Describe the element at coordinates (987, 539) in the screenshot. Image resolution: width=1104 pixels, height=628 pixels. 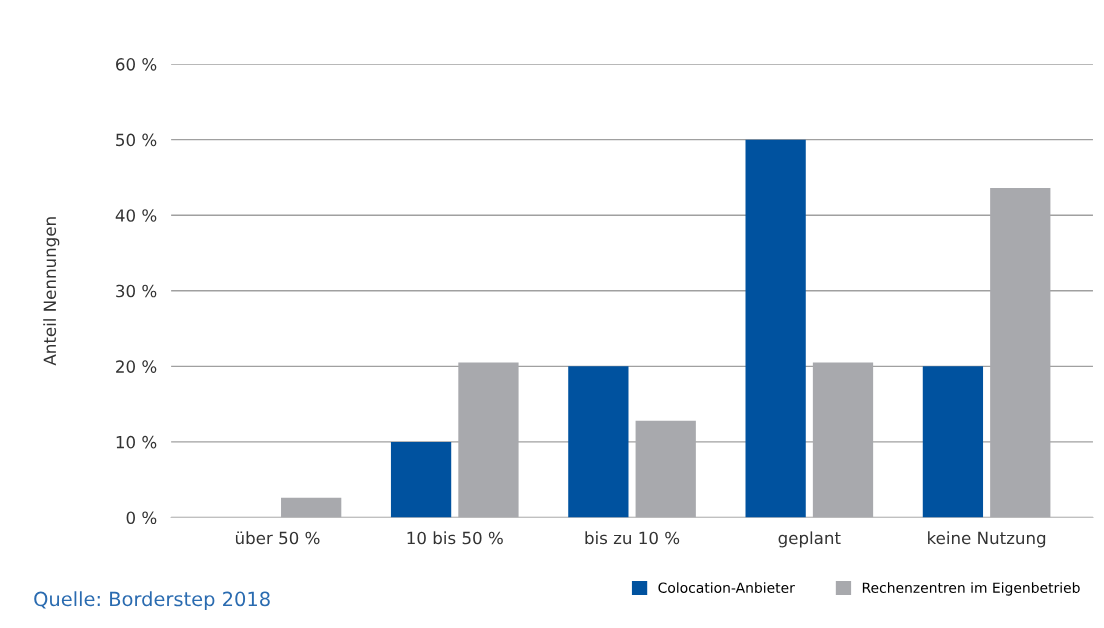
I see `x-tick-label: keine Nutzung` at that location.